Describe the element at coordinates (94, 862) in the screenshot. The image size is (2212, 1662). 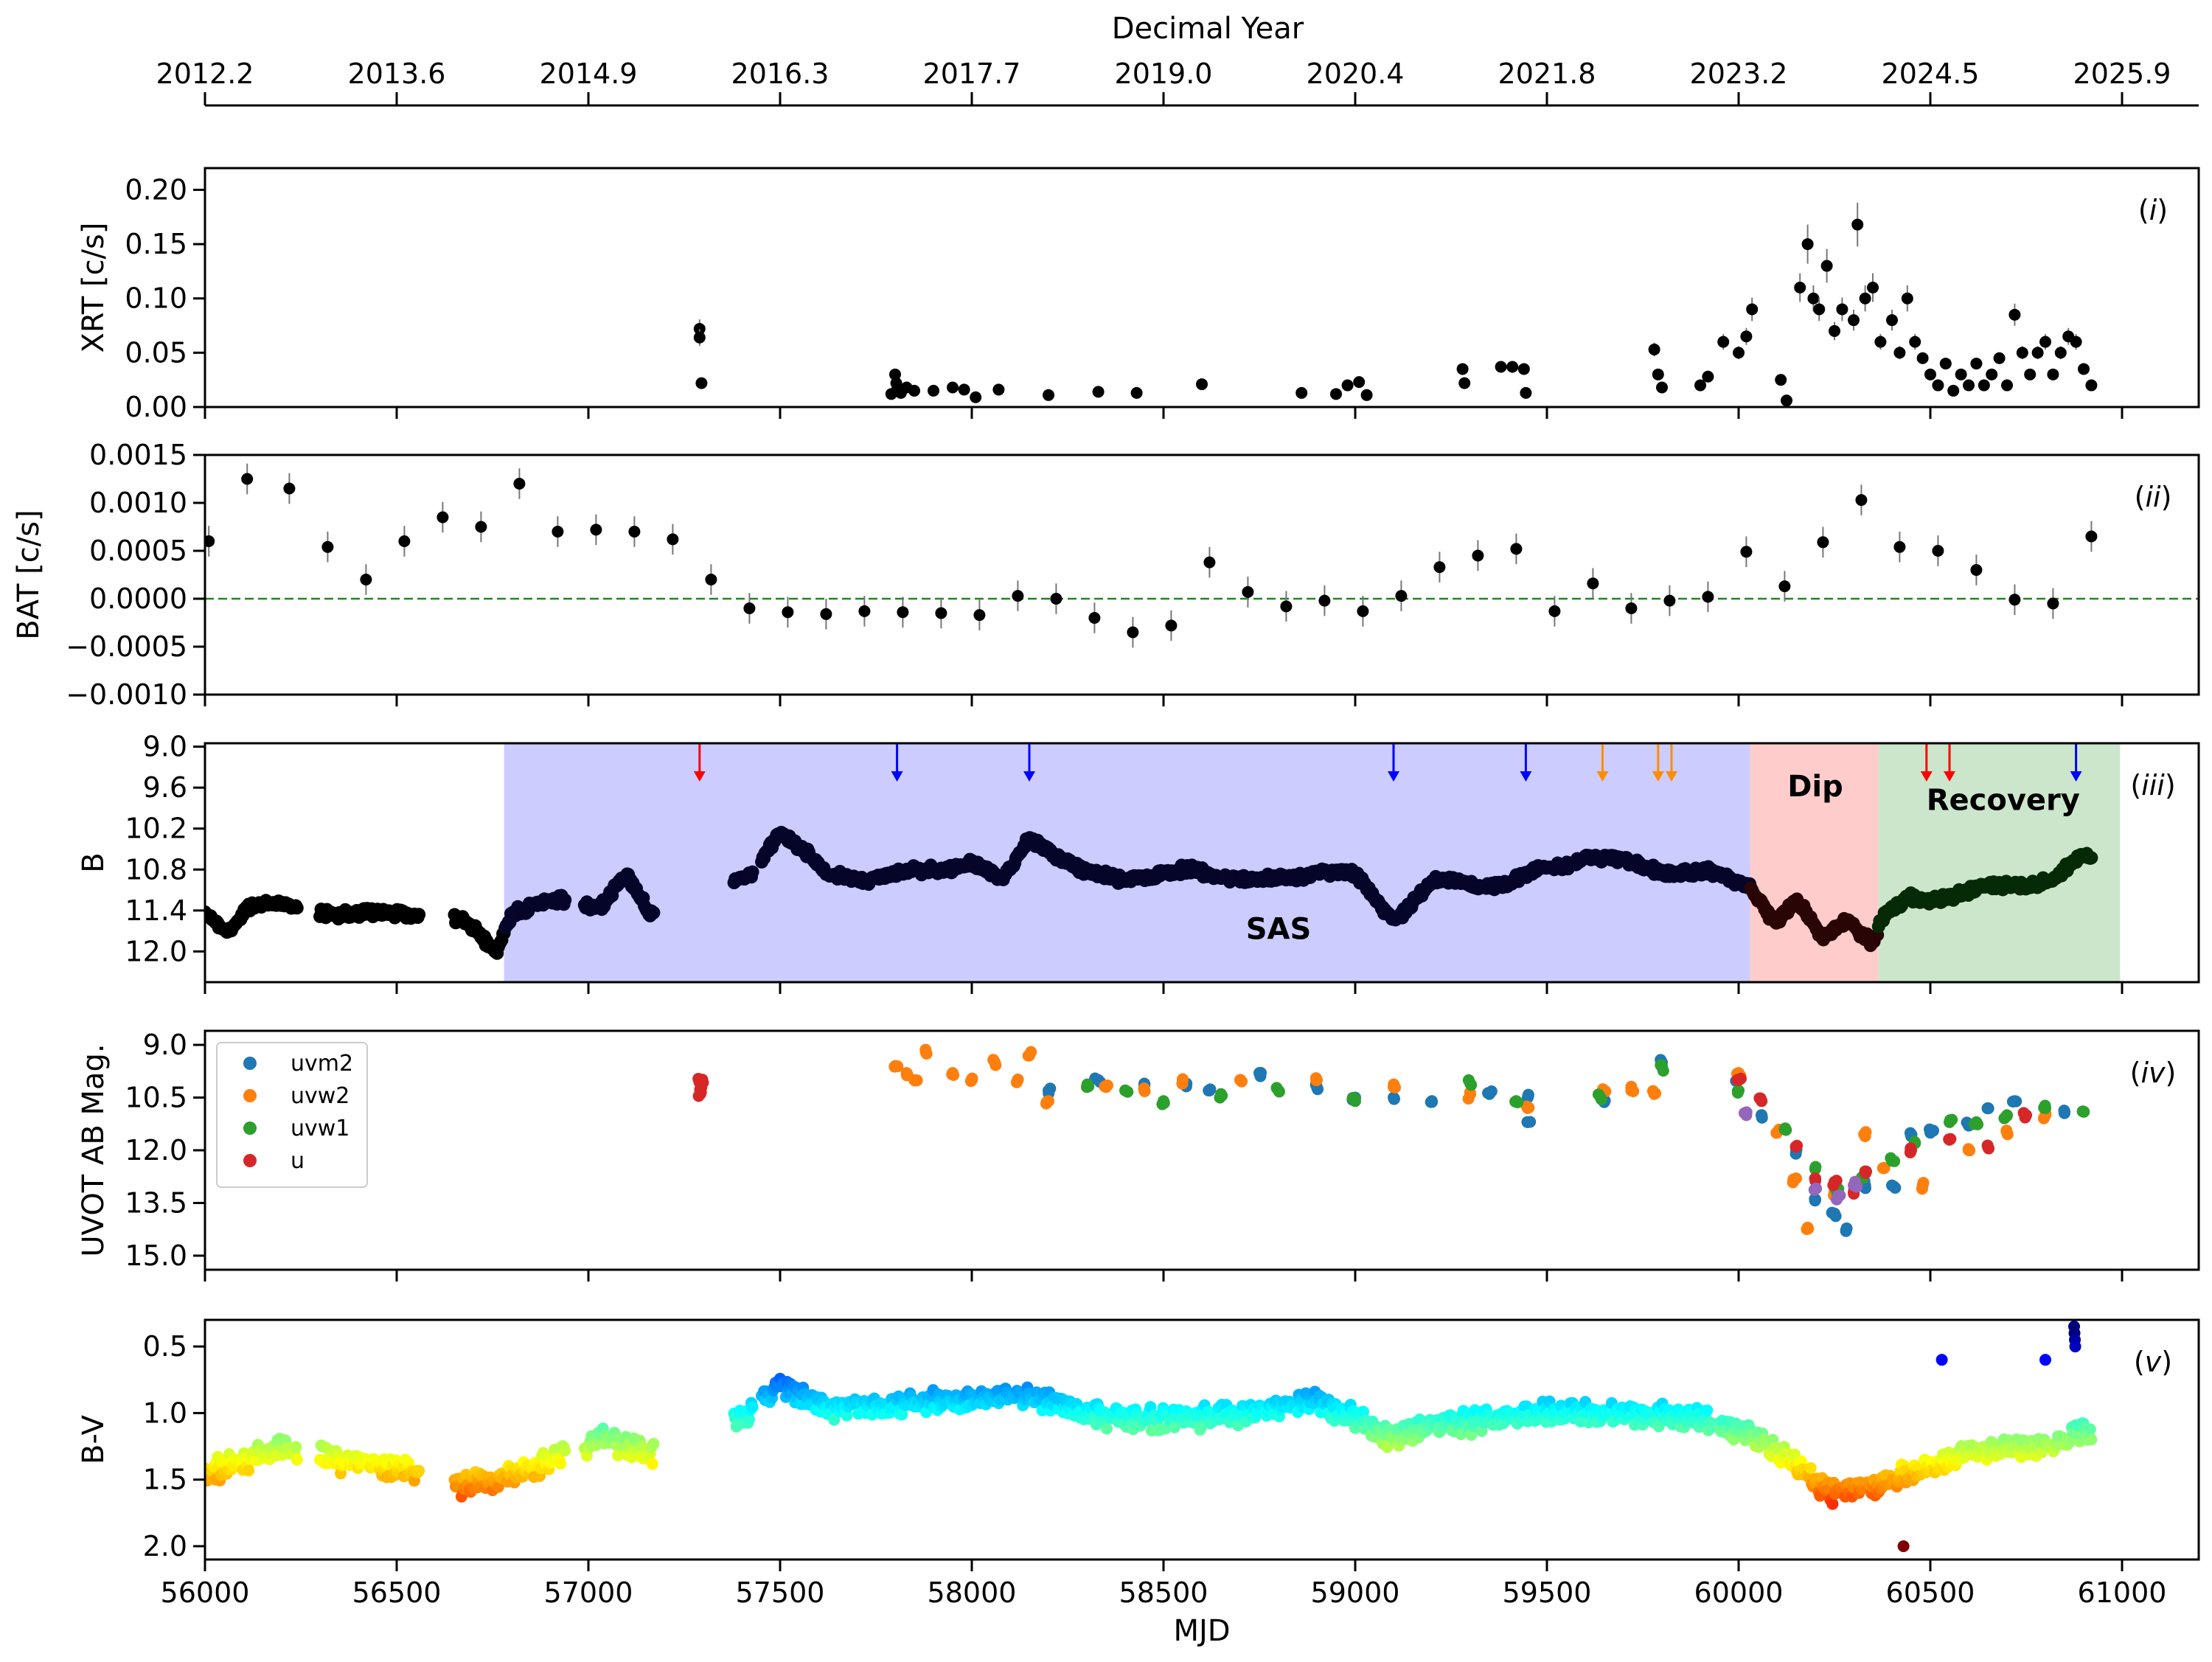
I see `y-axis-label: B` at that location.